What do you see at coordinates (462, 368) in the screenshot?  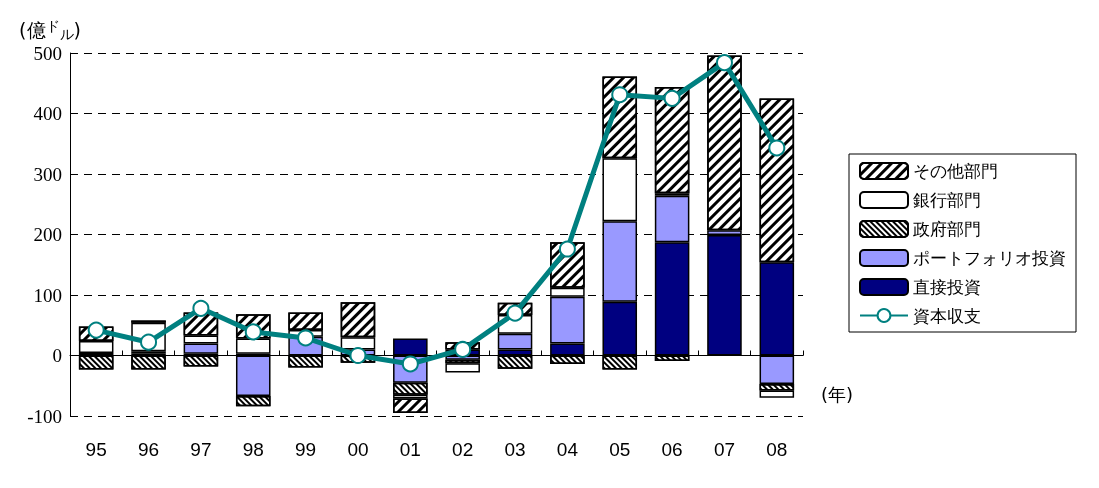 I see `bar` at bounding box center [462, 368].